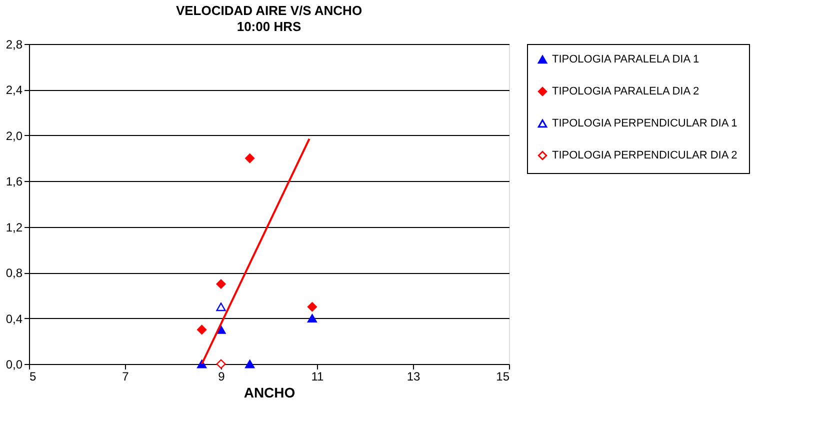  I want to click on legend-label: TIPOLOGIA PARALELA DIA 2, so click(626, 92).